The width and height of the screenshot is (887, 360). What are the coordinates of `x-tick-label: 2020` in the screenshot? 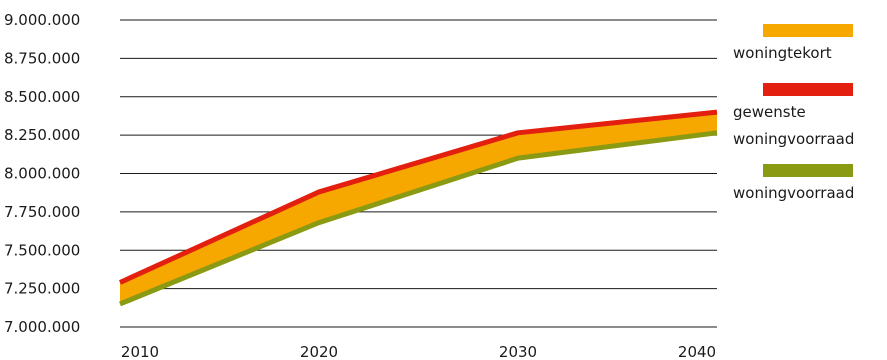 It's located at (319, 351).